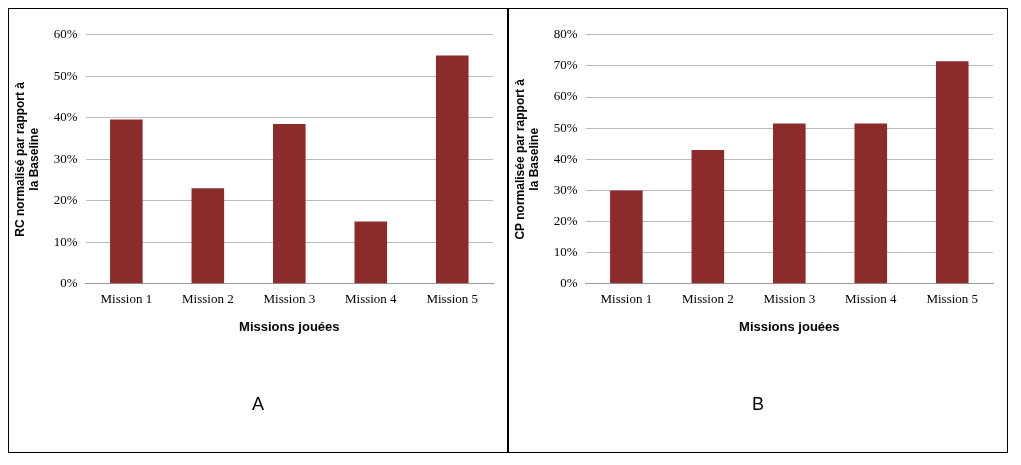  Describe the element at coordinates (565, 65) in the screenshot. I see `y-tick-label: 70%` at that location.